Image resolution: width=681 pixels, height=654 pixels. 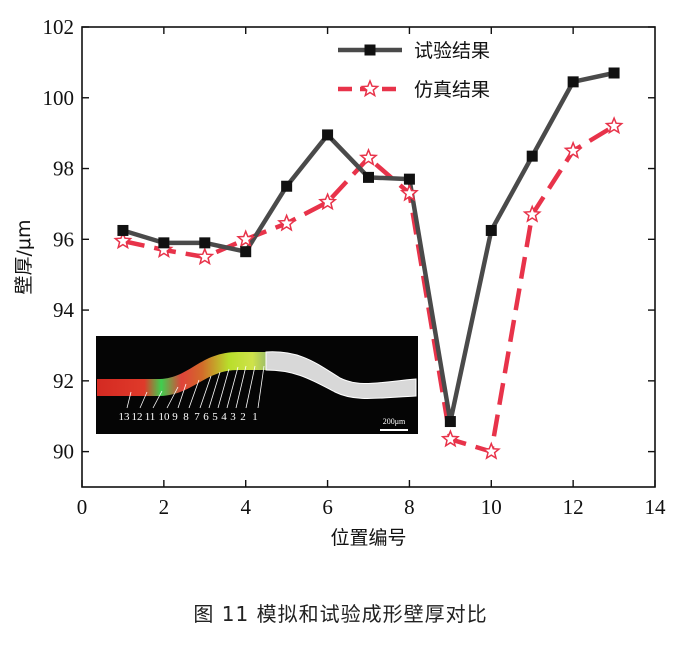 What do you see at coordinates (245, 507) in the screenshot?
I see `x-tick-label: 4` at bounding box center [245, 507].